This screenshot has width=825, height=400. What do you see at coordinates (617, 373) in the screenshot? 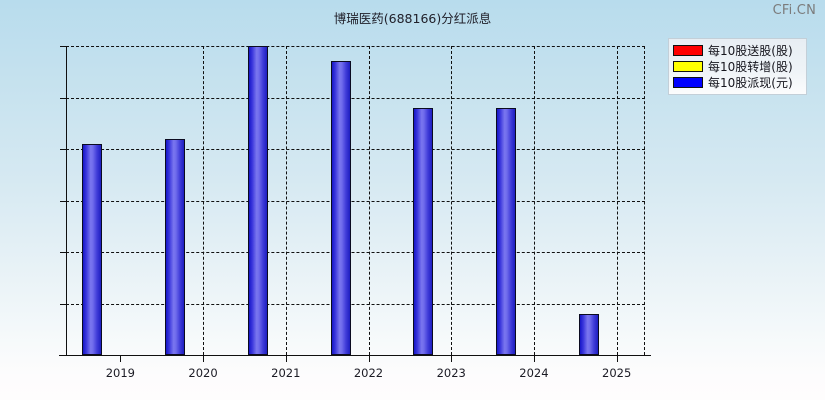
I see `x-tick-label: 2025` at bounding box center [617, 373].